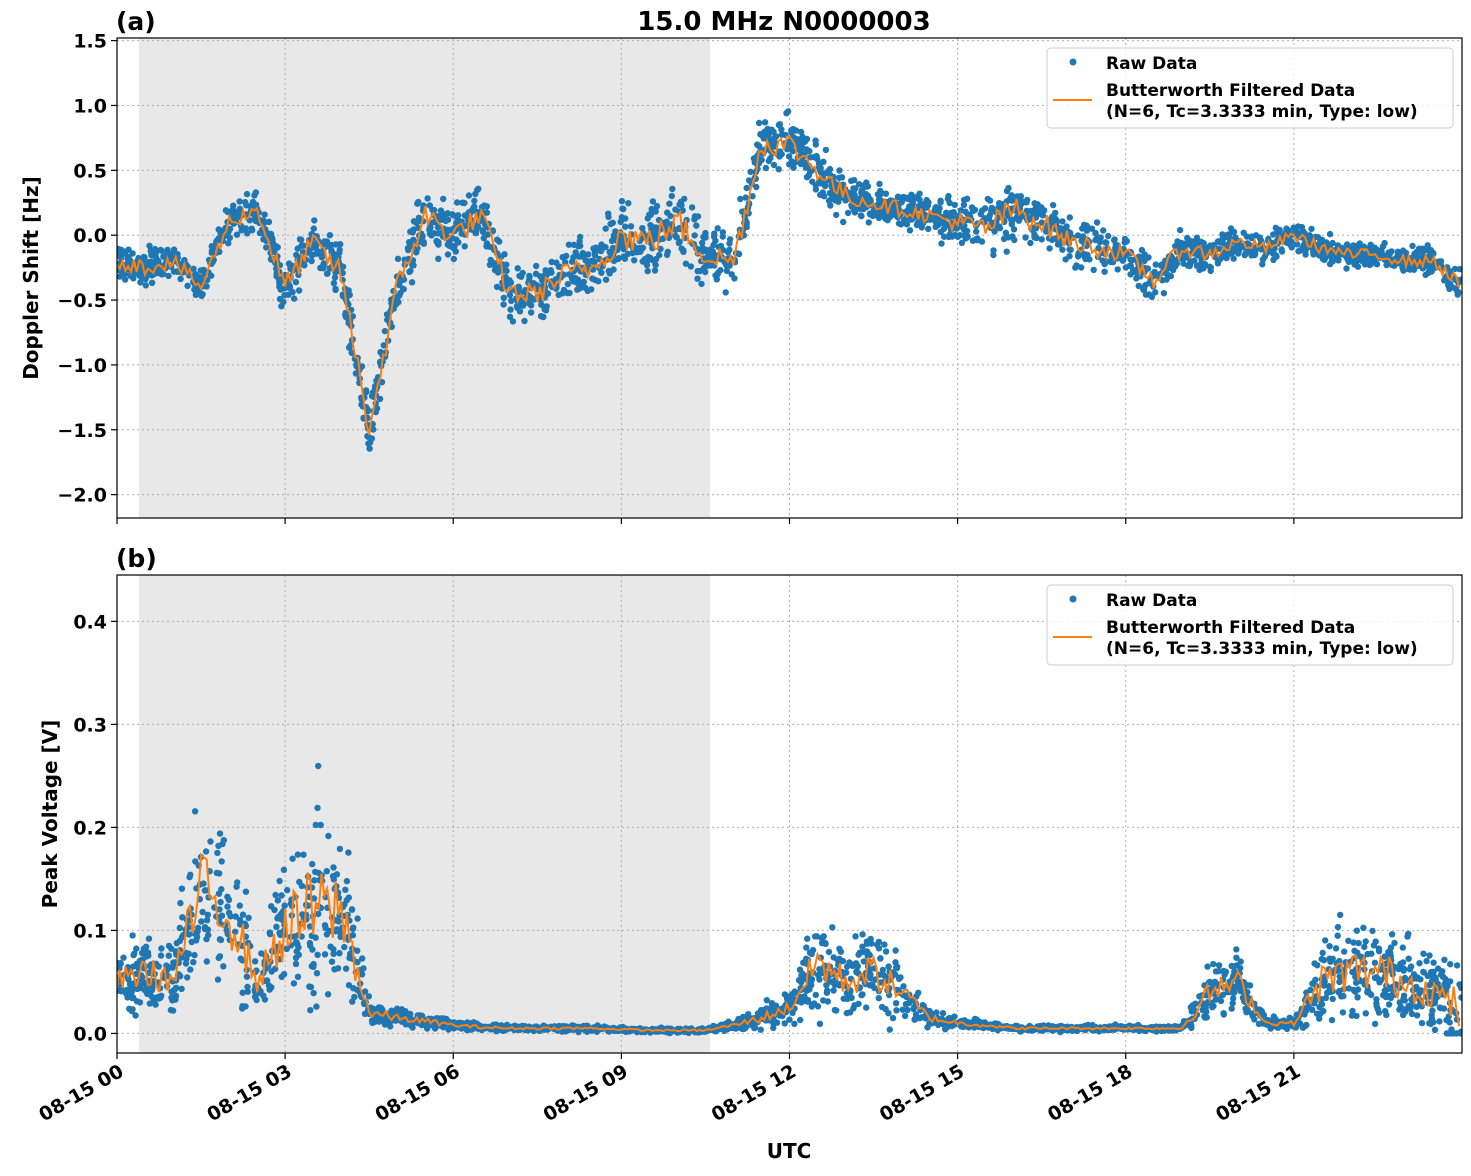  I want to click on x-tick-label: 08-15 03, so click(249, 1093).